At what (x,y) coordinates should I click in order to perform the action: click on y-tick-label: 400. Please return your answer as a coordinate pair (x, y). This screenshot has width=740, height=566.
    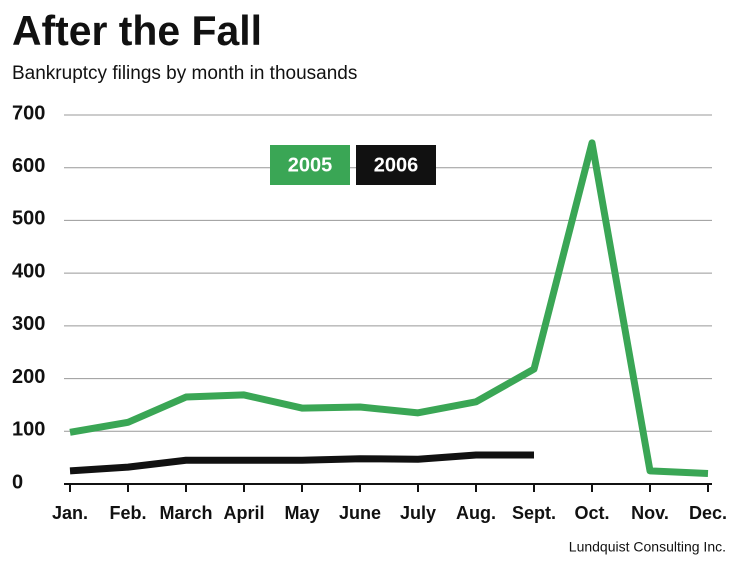
    Looking at the image, I should click on (28, 271).